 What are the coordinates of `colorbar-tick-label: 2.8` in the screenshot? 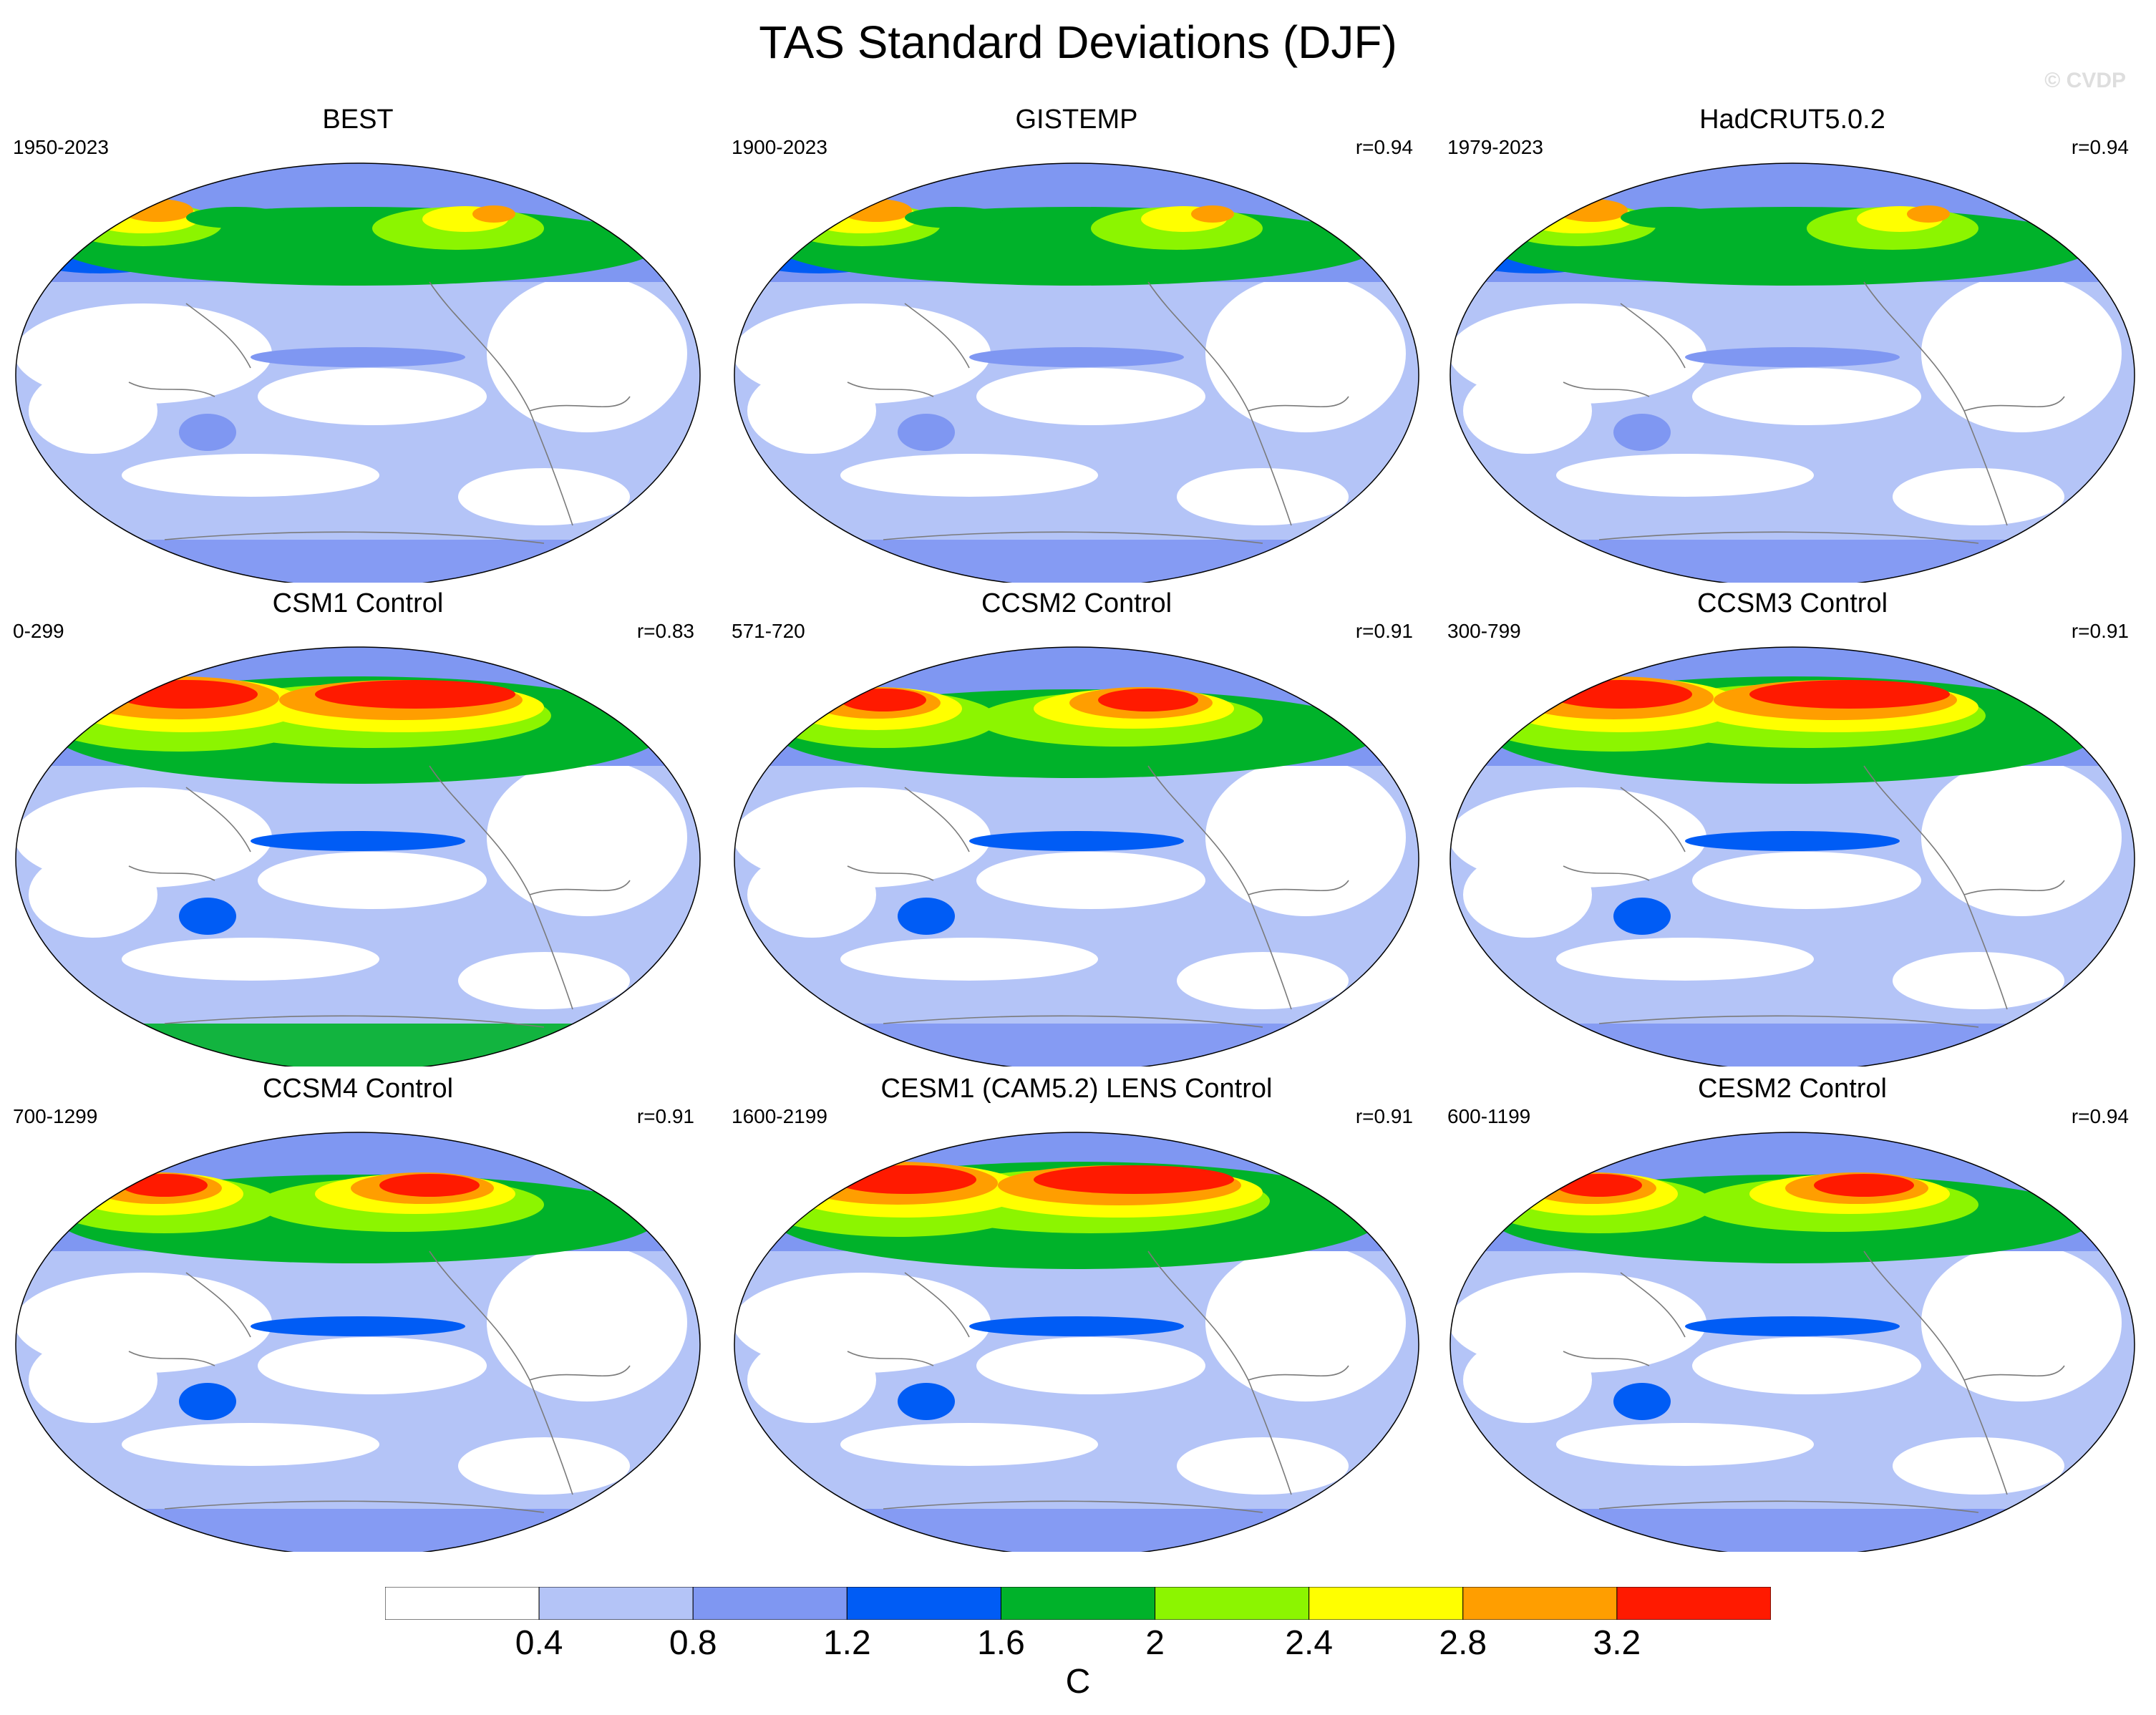 It's located at (1463, 1643).